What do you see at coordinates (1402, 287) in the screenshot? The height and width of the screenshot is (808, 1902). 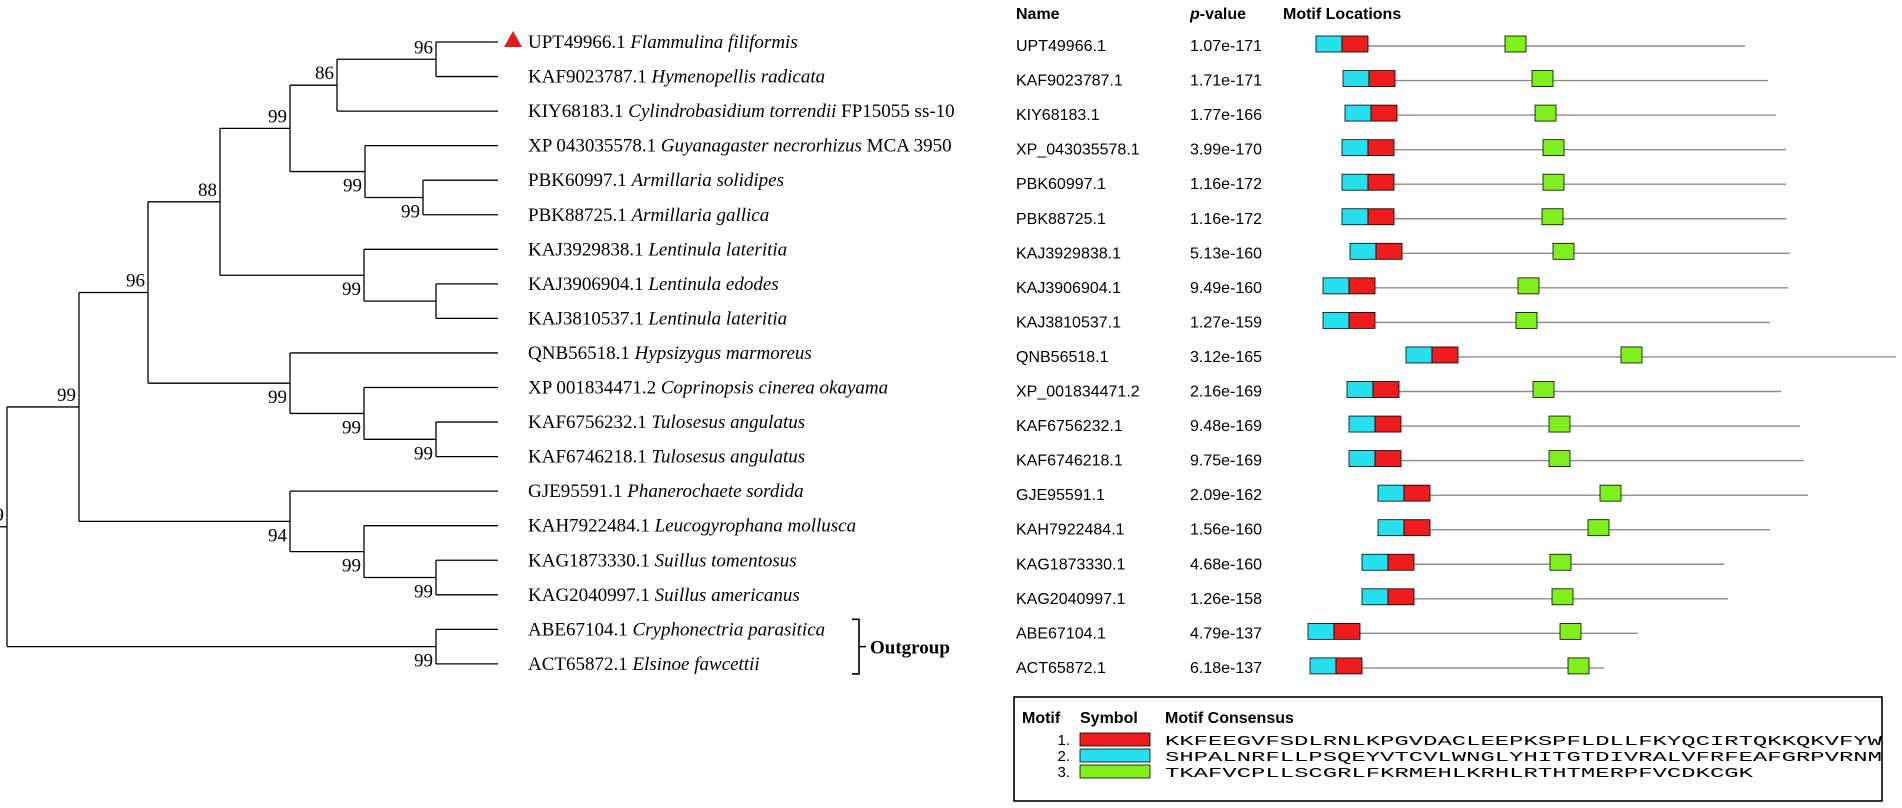 I see `sequence-row: KAJ3906904.1 9.49e-160` at bounding box center [1402, 287].